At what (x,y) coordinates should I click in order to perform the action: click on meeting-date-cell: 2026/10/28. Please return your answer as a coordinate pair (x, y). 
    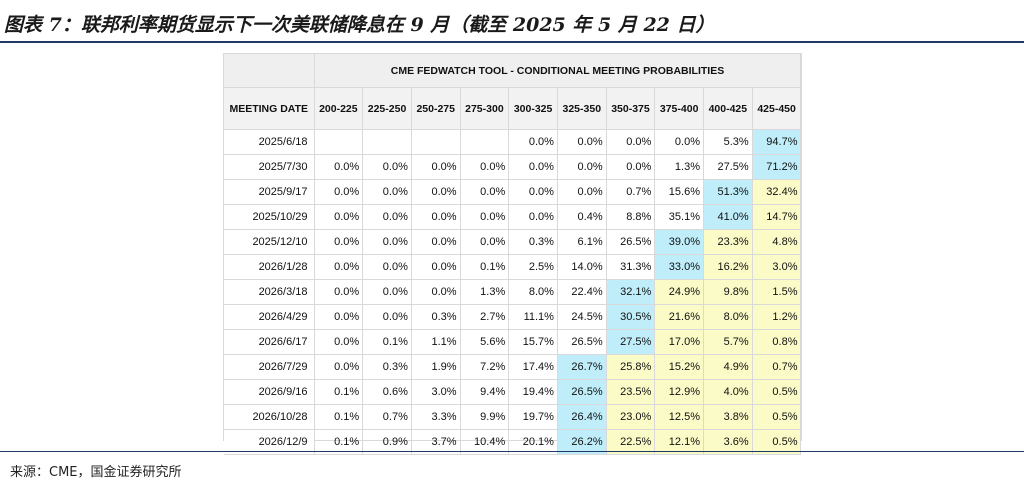
    Looking at the image, I should click on (269, 417).